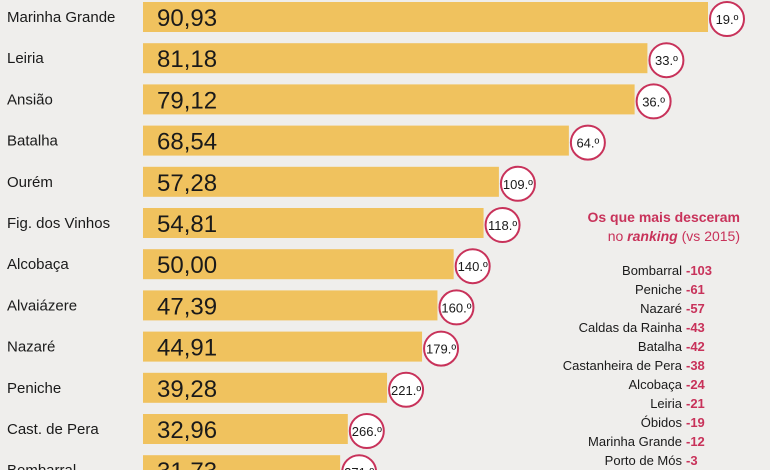  I want to click on value-label: 44,91, so click(187, 348).